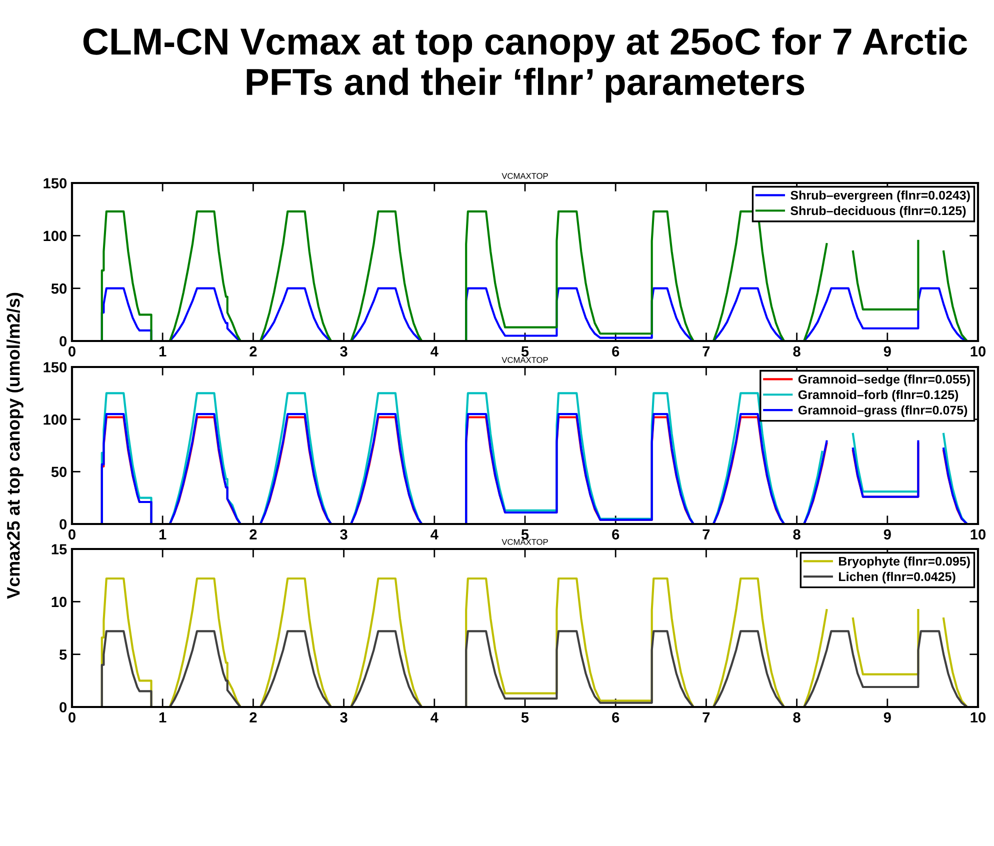 Image resolution: width=994 pixels, height=846 pixels. What do you see at coordinates (15, 445) in the screenshot?
I see `y-axis-title: Vcmax25 at top canopy (umol/m2/s)` at bounding box center [15, 445].